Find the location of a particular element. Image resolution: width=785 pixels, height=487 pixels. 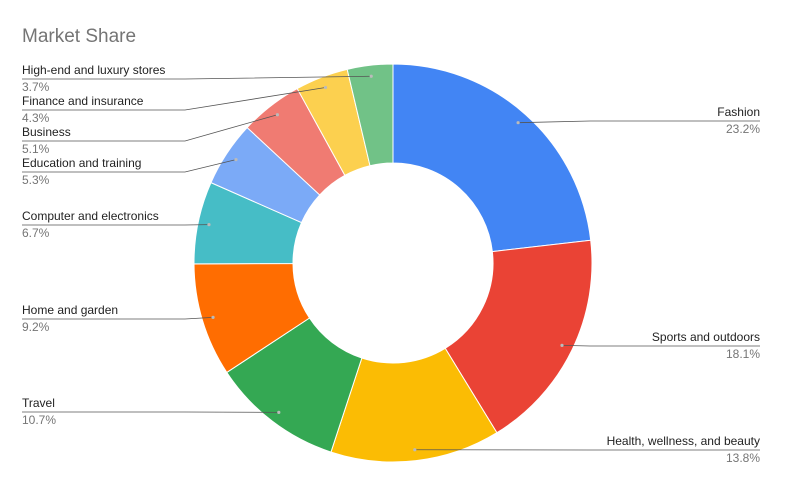

slice-label: High-end and luxury stores is located at coordinates (93, 70).